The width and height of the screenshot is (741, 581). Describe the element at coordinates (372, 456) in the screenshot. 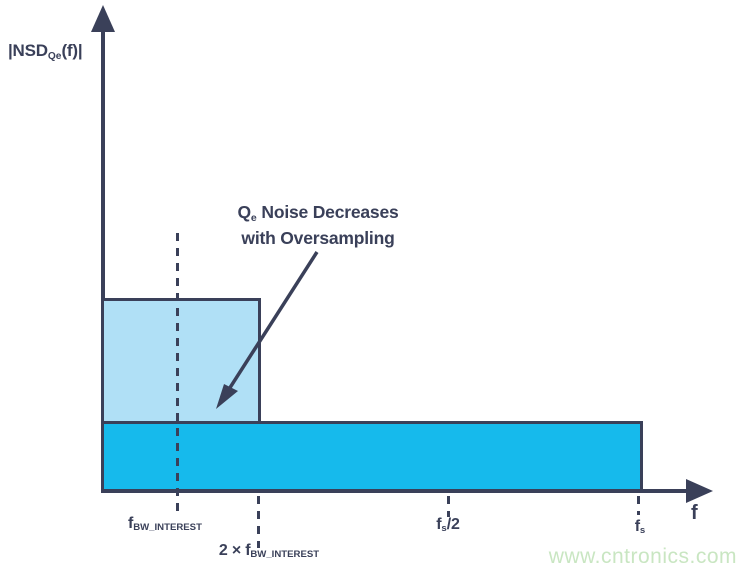

I see `low-nsd-rectangle` at that location.